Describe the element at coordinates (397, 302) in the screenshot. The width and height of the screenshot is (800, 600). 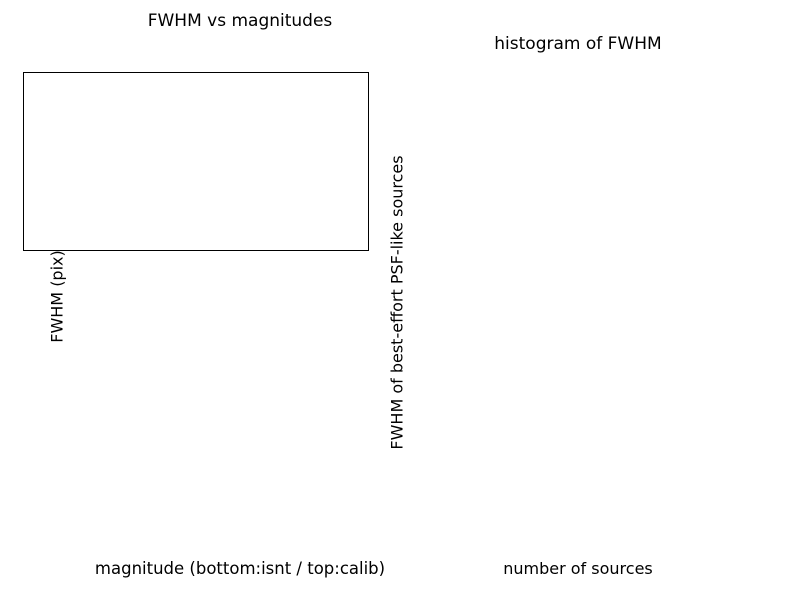
I see `right-yaxis-label: FWHM of best-effort PSF-like sources` at that location.